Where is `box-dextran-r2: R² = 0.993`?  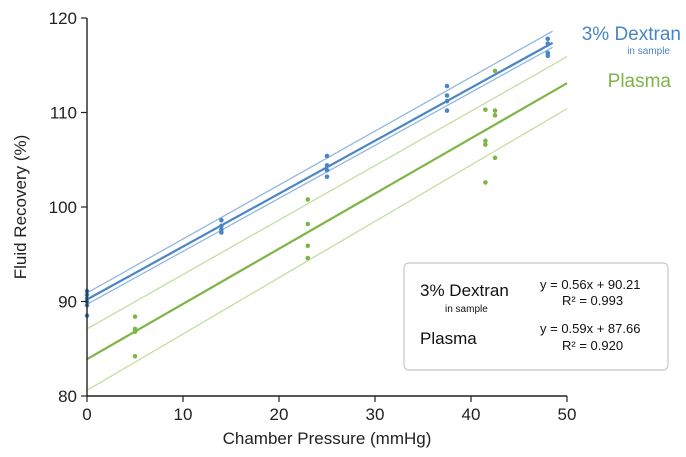 box-dextran-r2: R² = 0.993 is located at coordinates (592, 300).